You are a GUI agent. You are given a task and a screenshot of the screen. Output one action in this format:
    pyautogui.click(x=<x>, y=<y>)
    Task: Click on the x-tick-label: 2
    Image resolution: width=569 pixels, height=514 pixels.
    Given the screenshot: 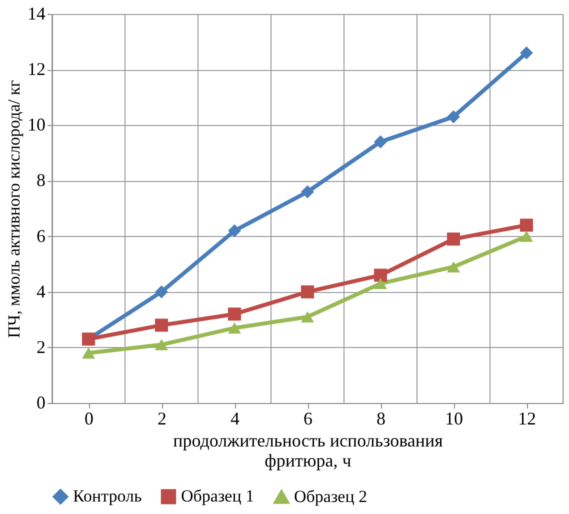 What is the action you would take?
    pyautogui.click(x=162, y=418)
    